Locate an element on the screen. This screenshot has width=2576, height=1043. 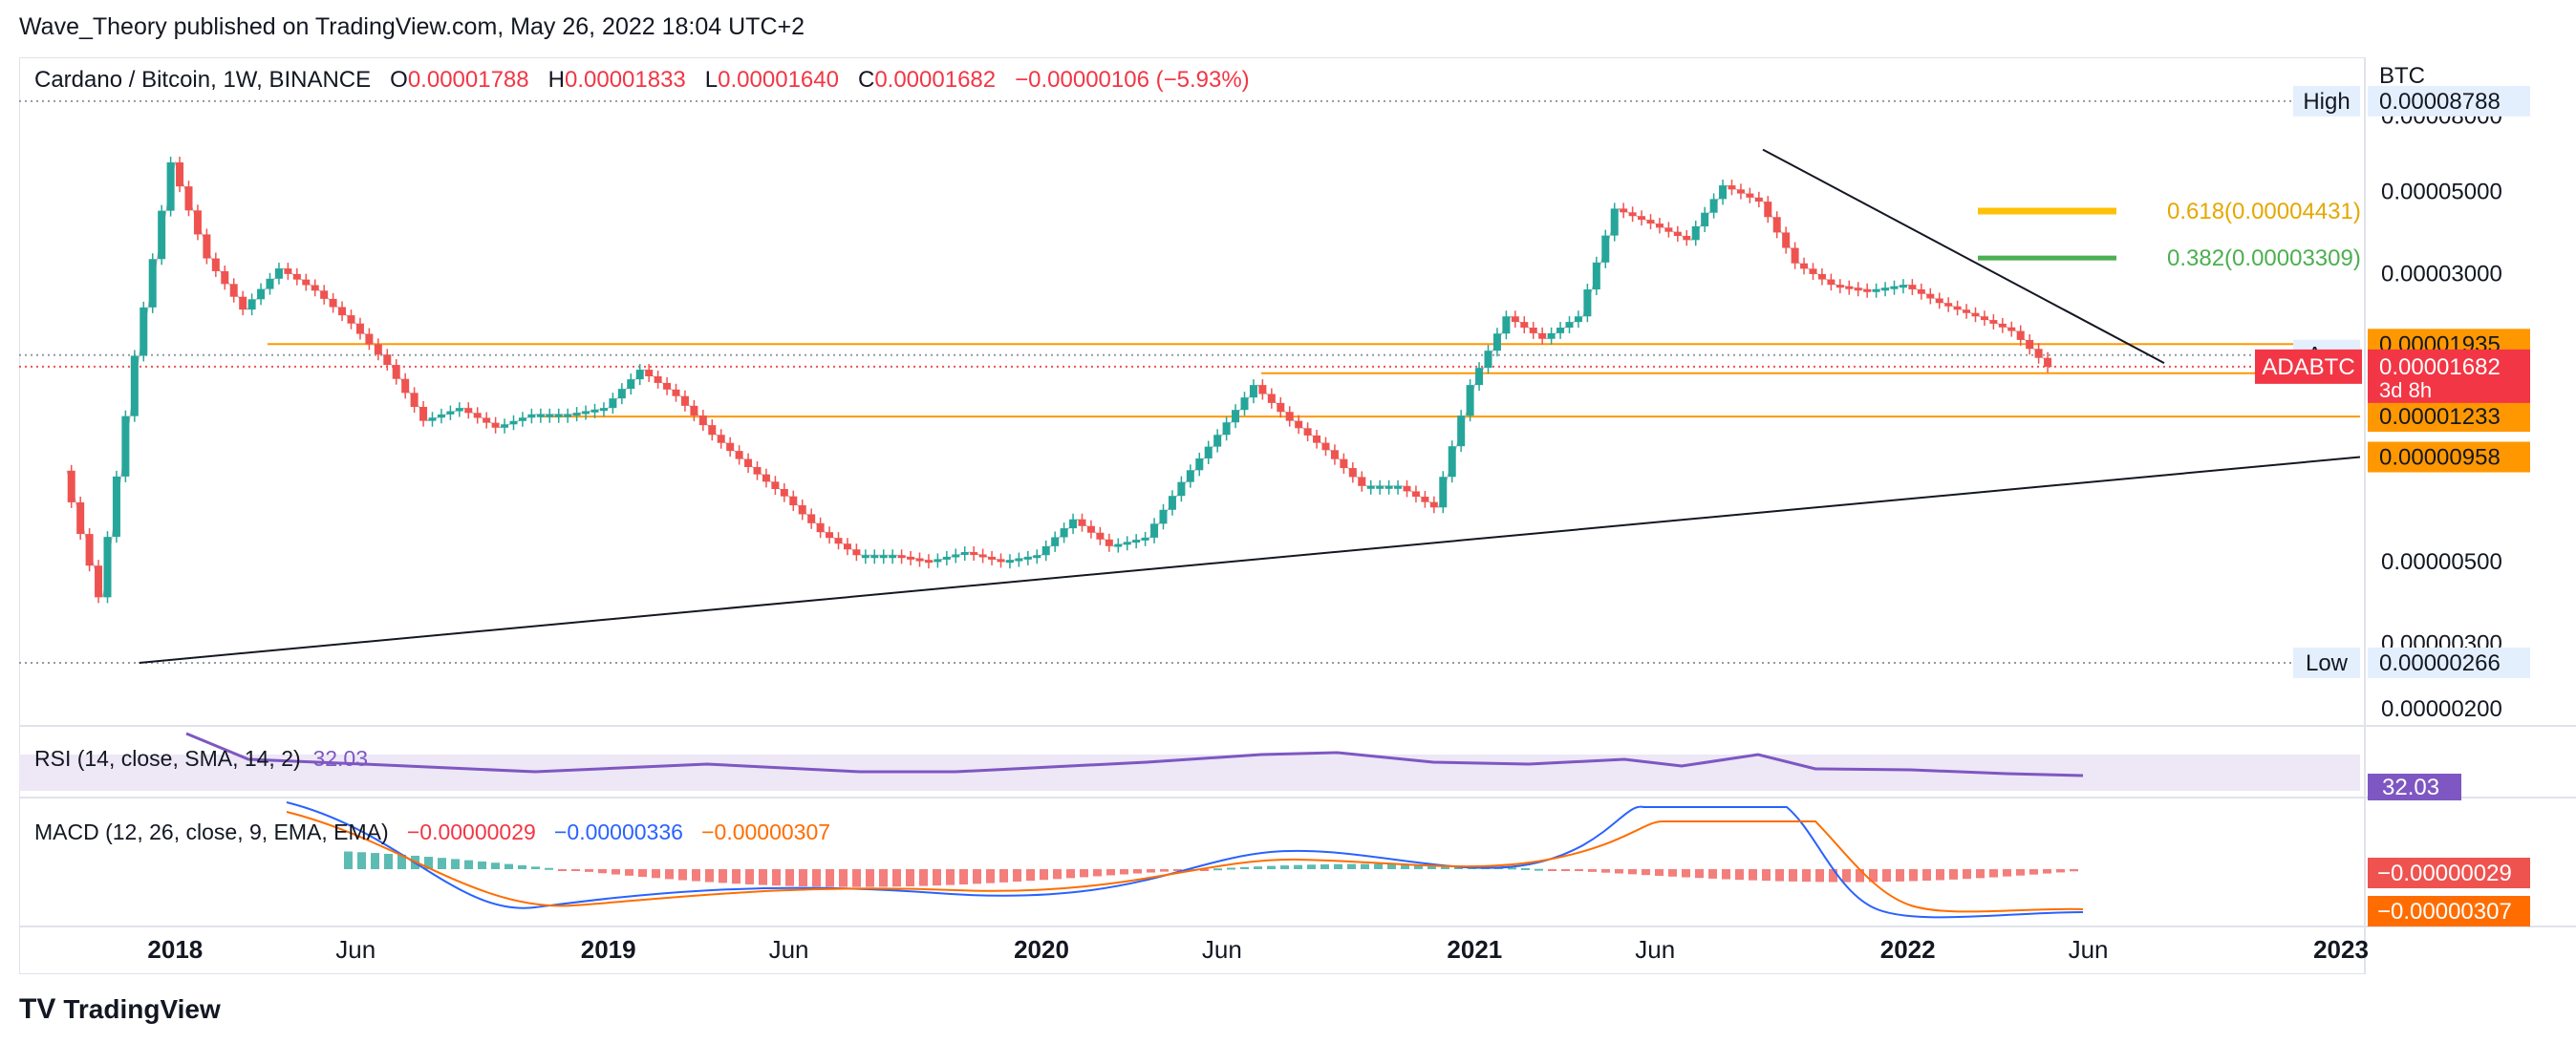
price-axis-divider is located at coordinates (2365, 515).